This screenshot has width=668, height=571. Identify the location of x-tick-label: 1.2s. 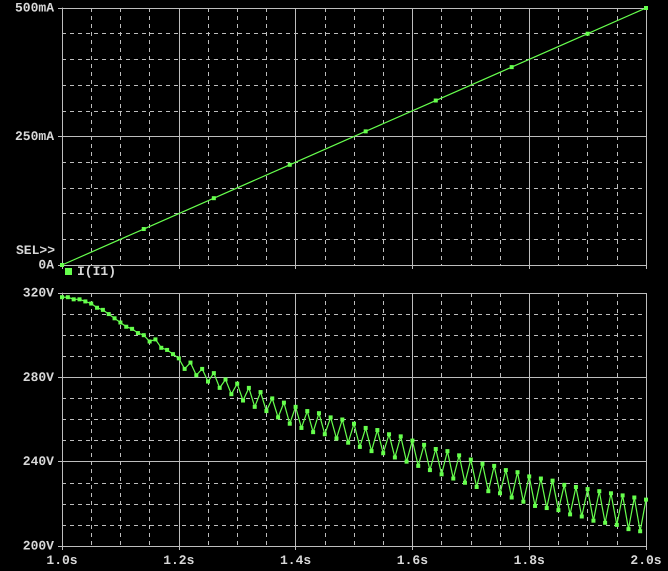
(179, 560).